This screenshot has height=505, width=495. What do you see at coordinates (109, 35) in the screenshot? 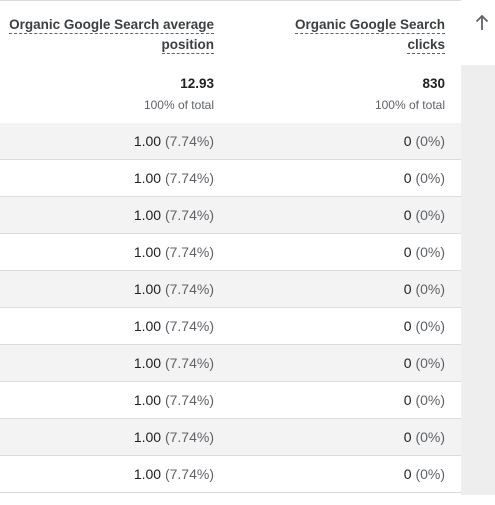
I see `column-header-avg-position: Organic Google Search average position` at bounding box center [109, 35].